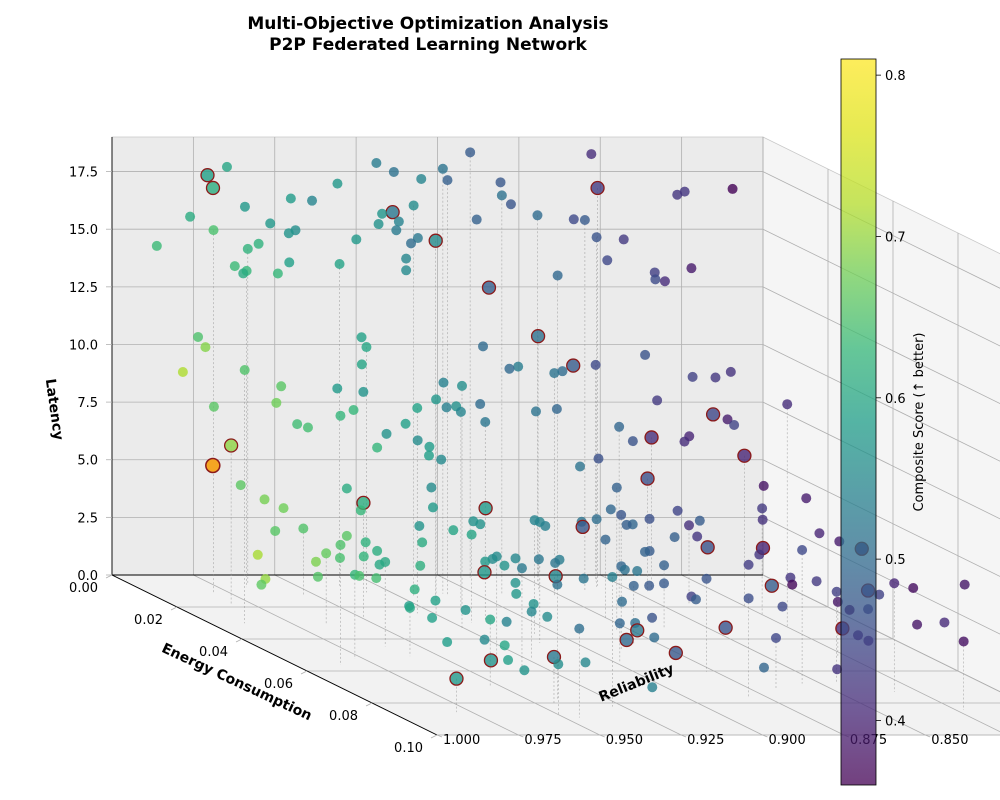 Image resolution: width=1000 pixels, height=800 pixels. Describe the element at coordinates (83, 288) in the screenshot. I see `z-tick-label: 12.5` at that location.